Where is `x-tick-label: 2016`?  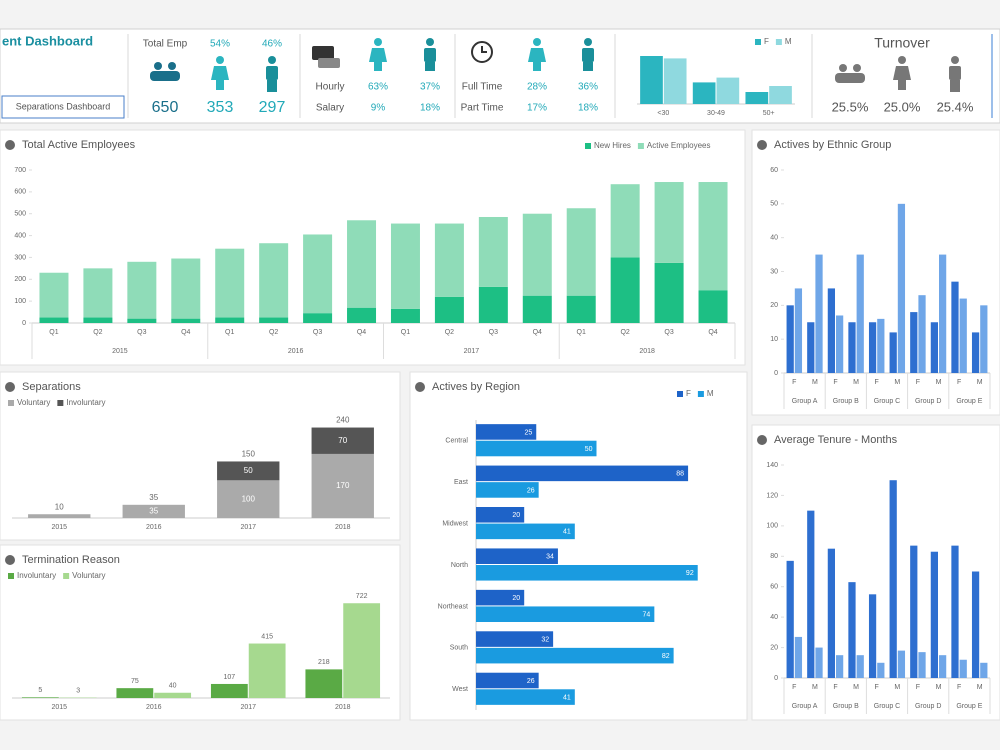 x-tick-label: 2016 is located at coordinates (154, 527).